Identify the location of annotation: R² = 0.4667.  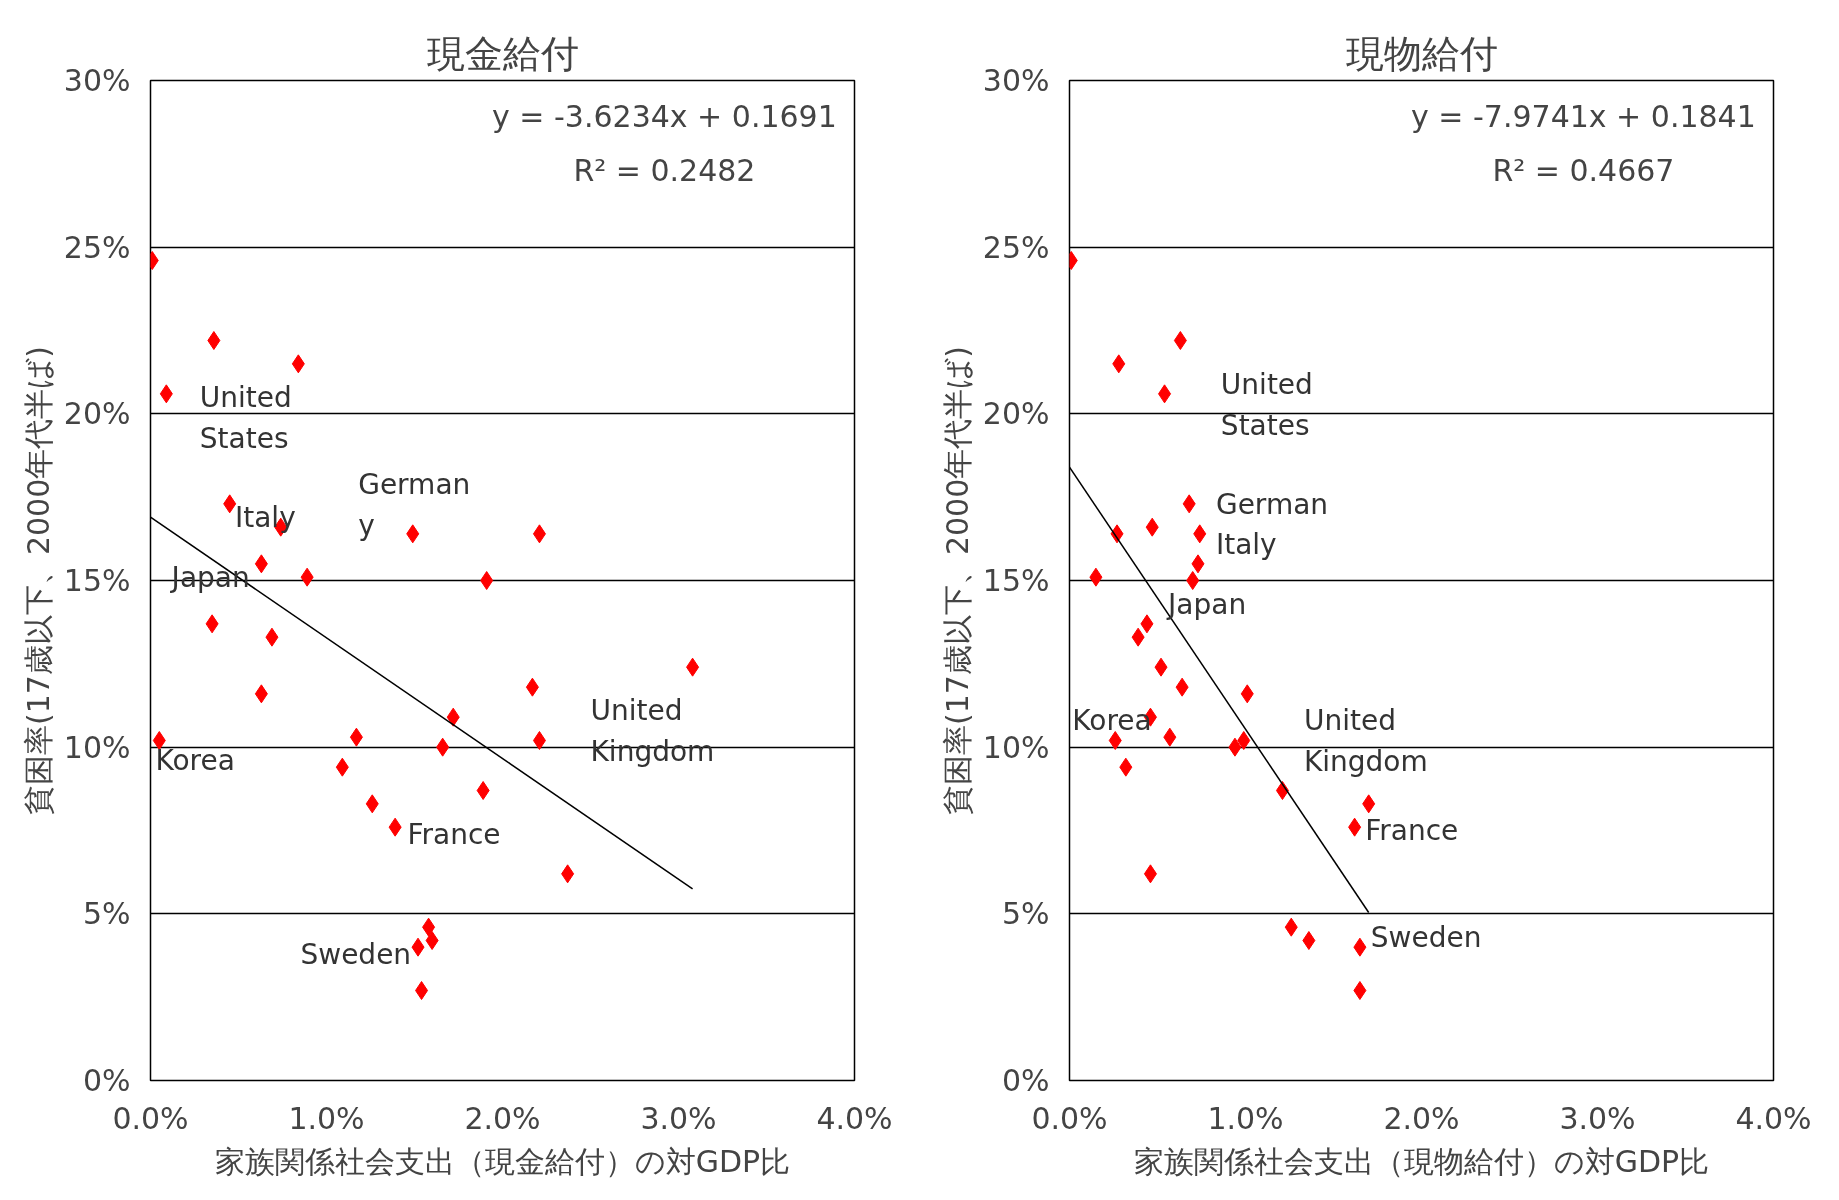
(1583, 170).